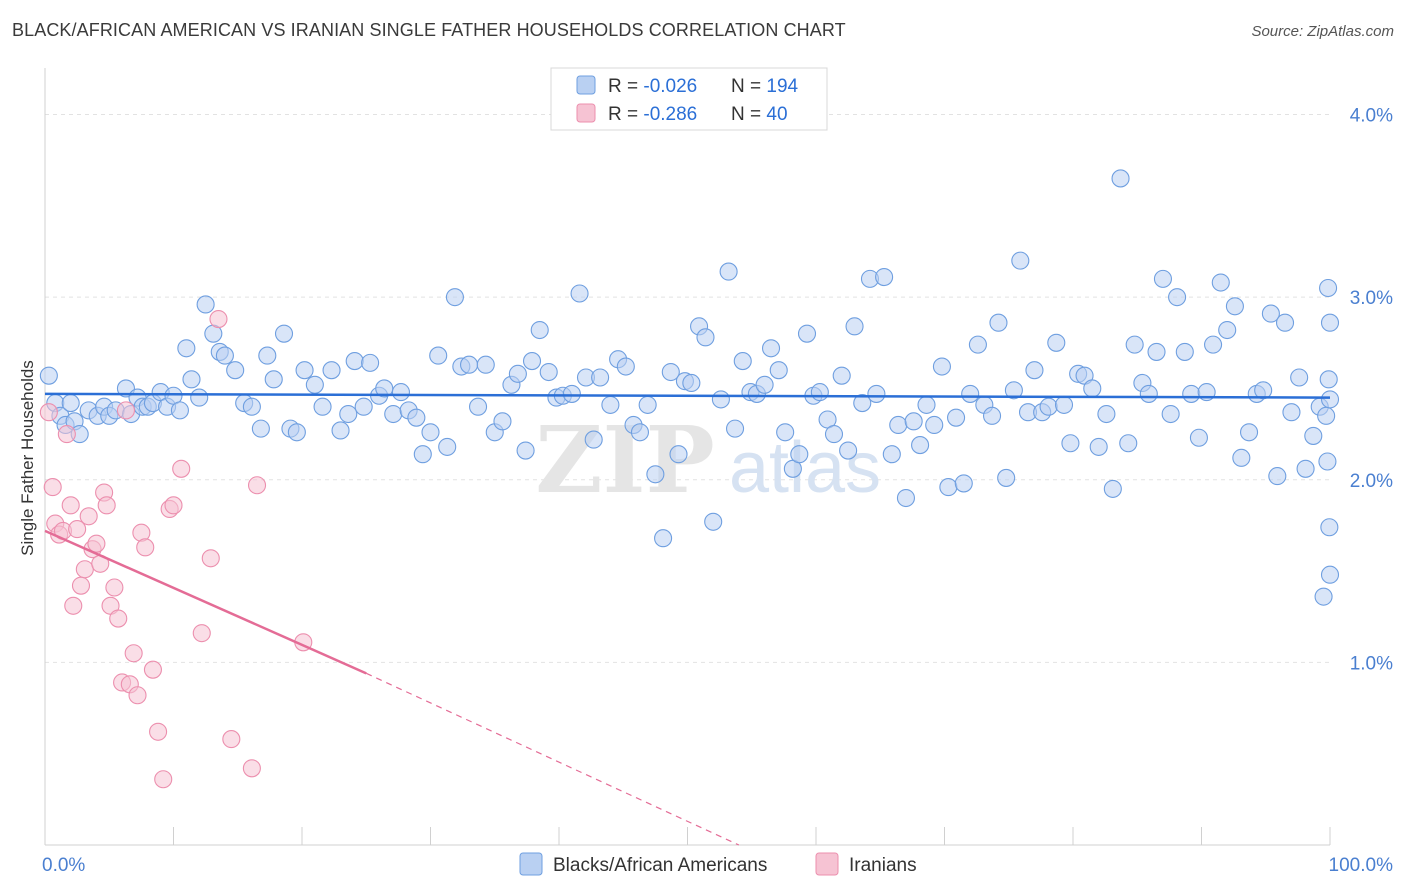  I want to click on stats-legend-swatch-pink, so click(586, 113).